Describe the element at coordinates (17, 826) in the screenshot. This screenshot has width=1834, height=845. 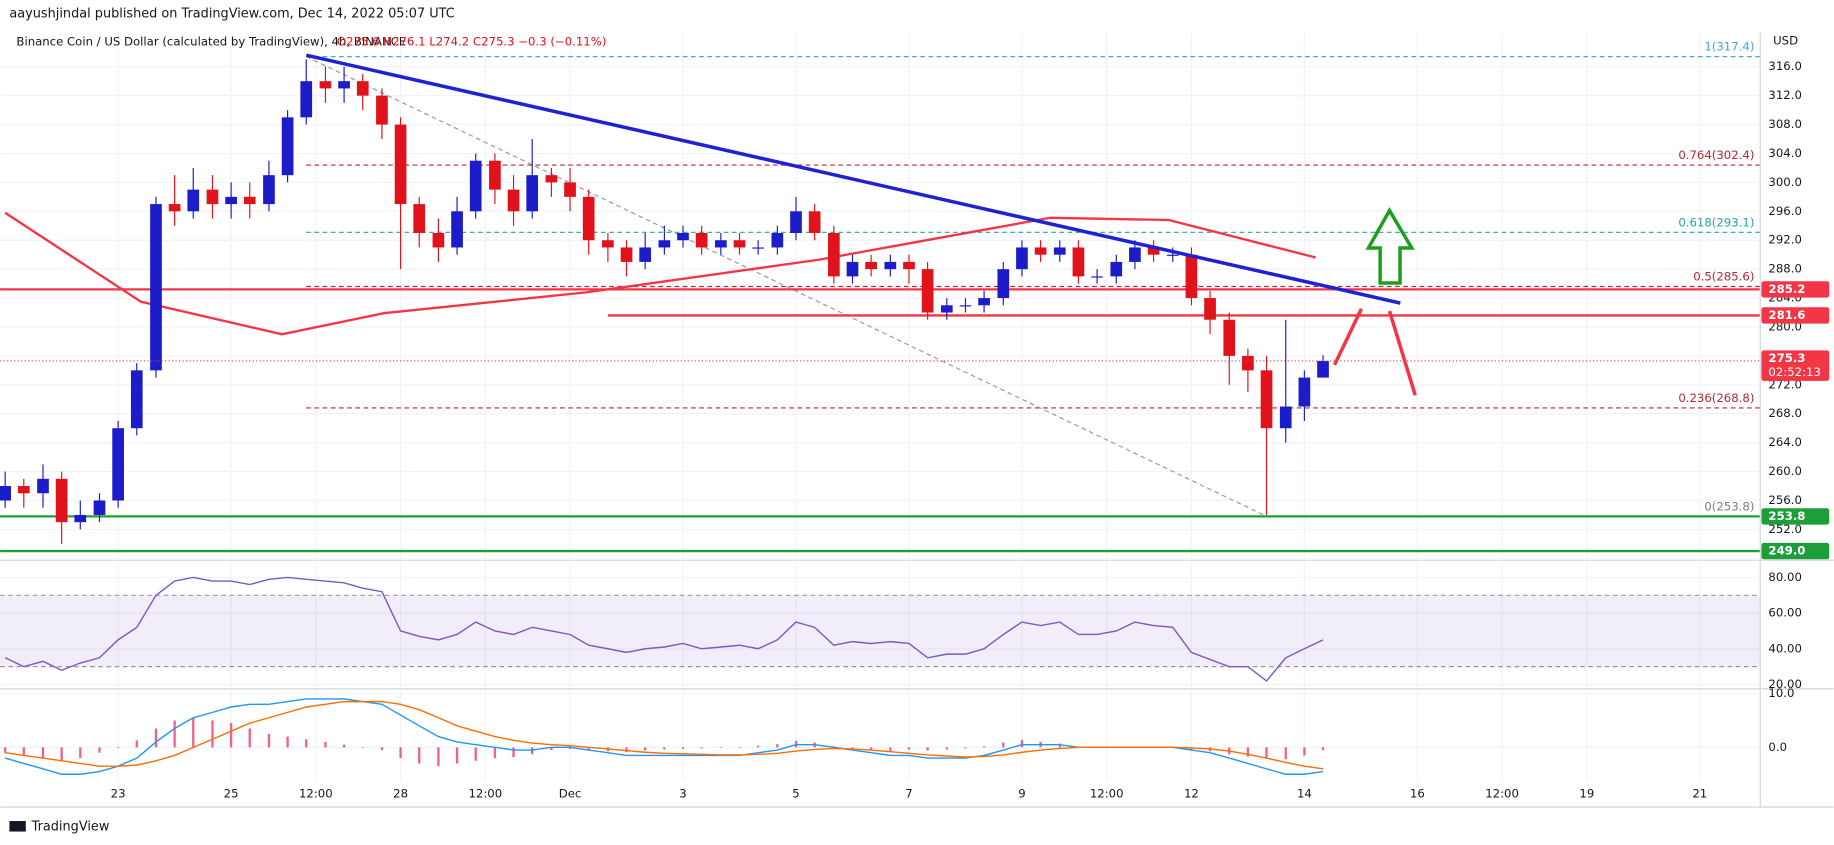
I see `logo-mark` at that location.